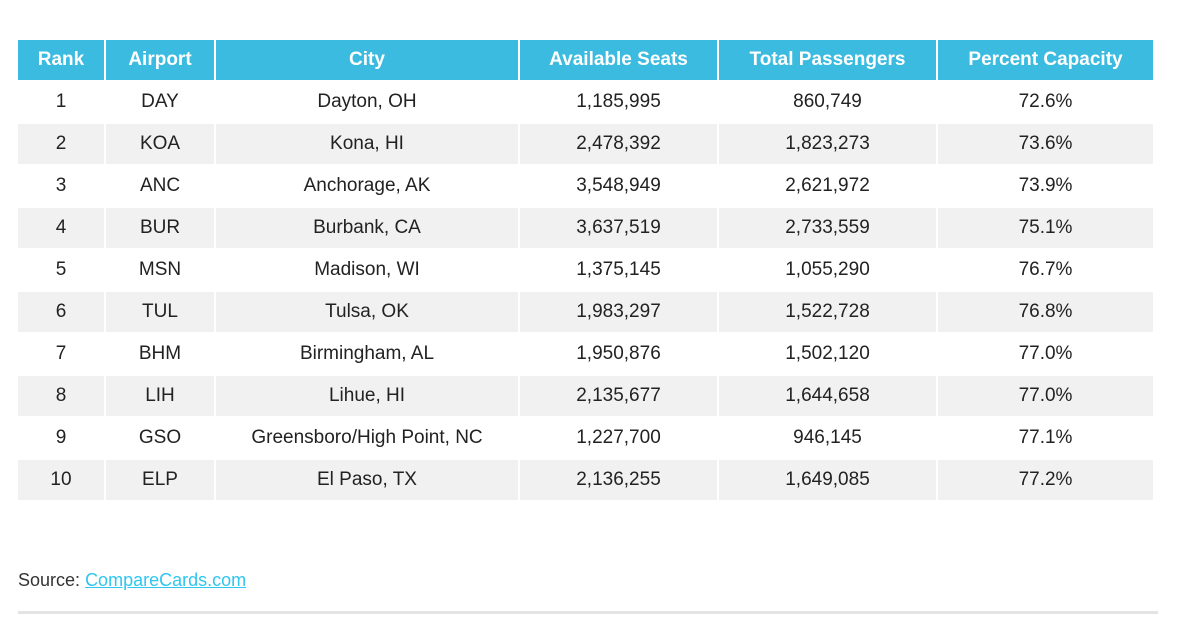  I want to click on table-row: 10 ELP El Paso, TX 2,136,255 1,649,085 77.2%, so click(585, 480).